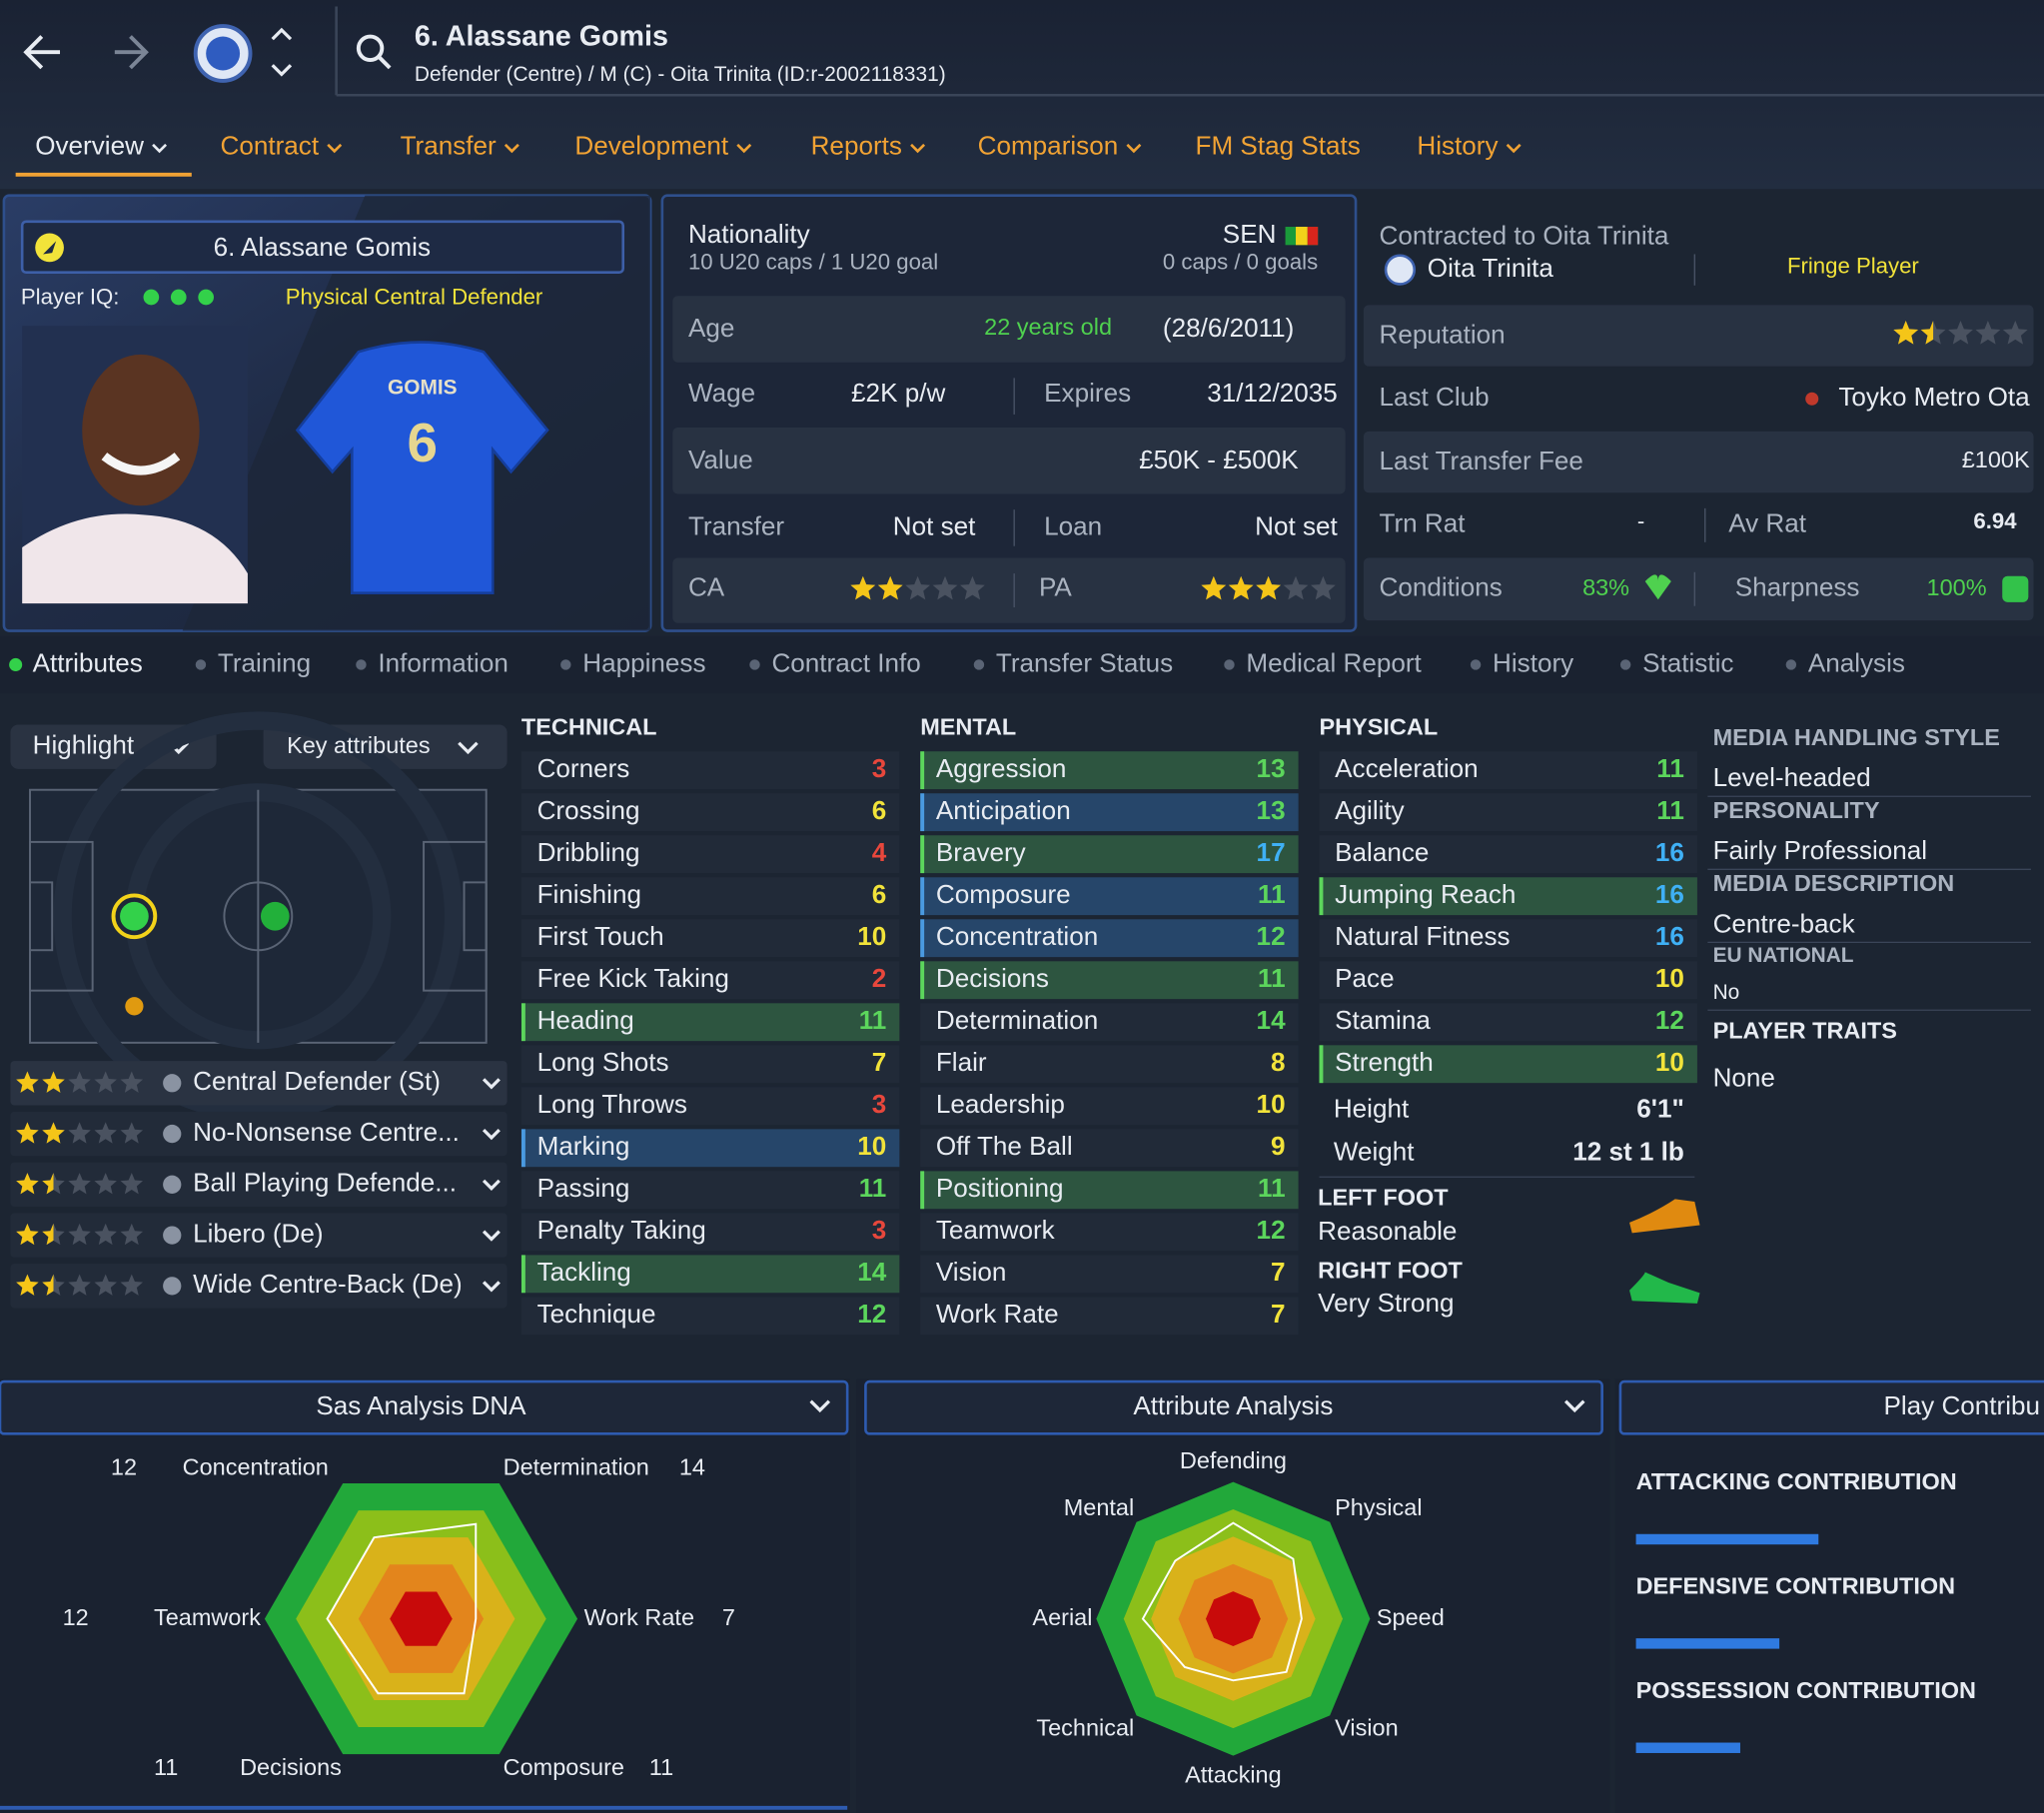 The width and height of the screenshot is (2044, 1813). I want to click on nav-tab: Contract, so click(270, 145).